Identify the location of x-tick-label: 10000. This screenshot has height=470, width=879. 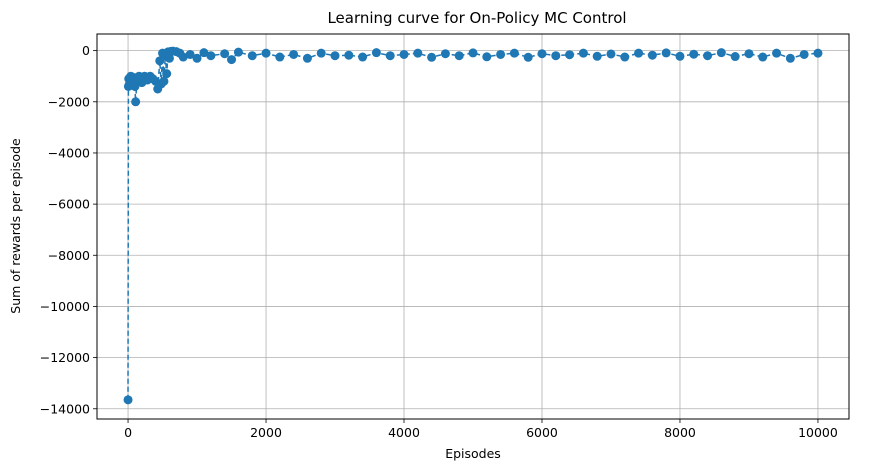
(818, 432).